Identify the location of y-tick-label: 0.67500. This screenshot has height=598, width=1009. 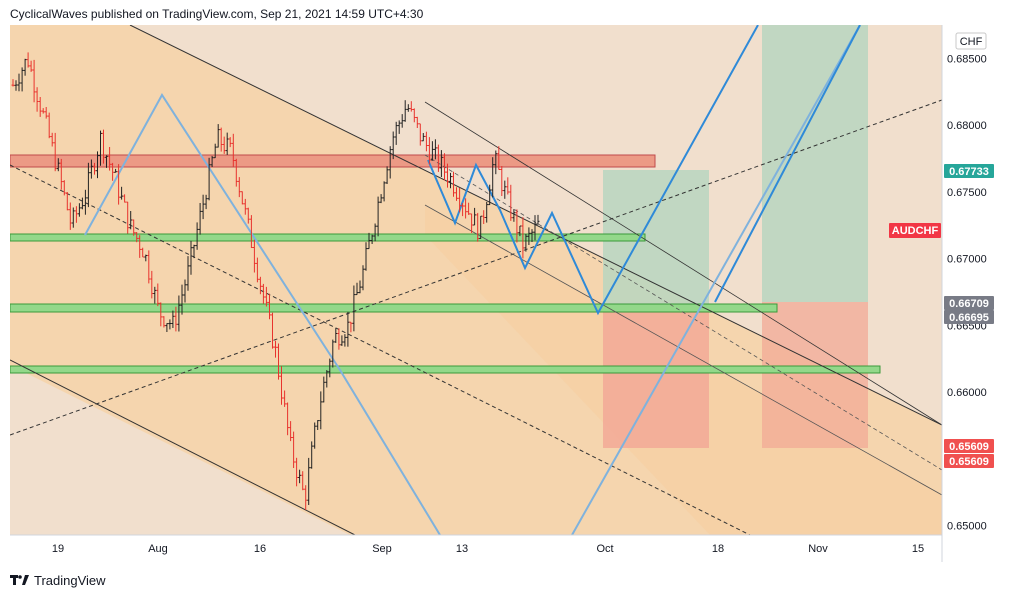
(967, 193).